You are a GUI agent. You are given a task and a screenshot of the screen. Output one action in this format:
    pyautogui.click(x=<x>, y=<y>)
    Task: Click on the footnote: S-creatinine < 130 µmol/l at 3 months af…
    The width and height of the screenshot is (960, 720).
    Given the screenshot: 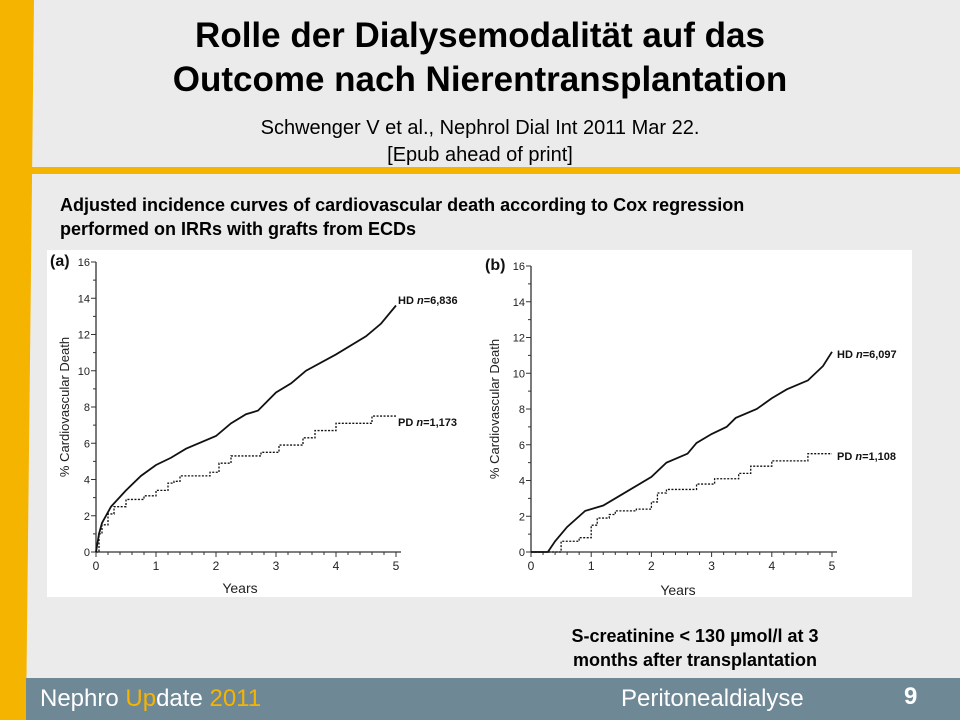 What is the action you would take?
    pyautogui.click(x=695, y=648)
    